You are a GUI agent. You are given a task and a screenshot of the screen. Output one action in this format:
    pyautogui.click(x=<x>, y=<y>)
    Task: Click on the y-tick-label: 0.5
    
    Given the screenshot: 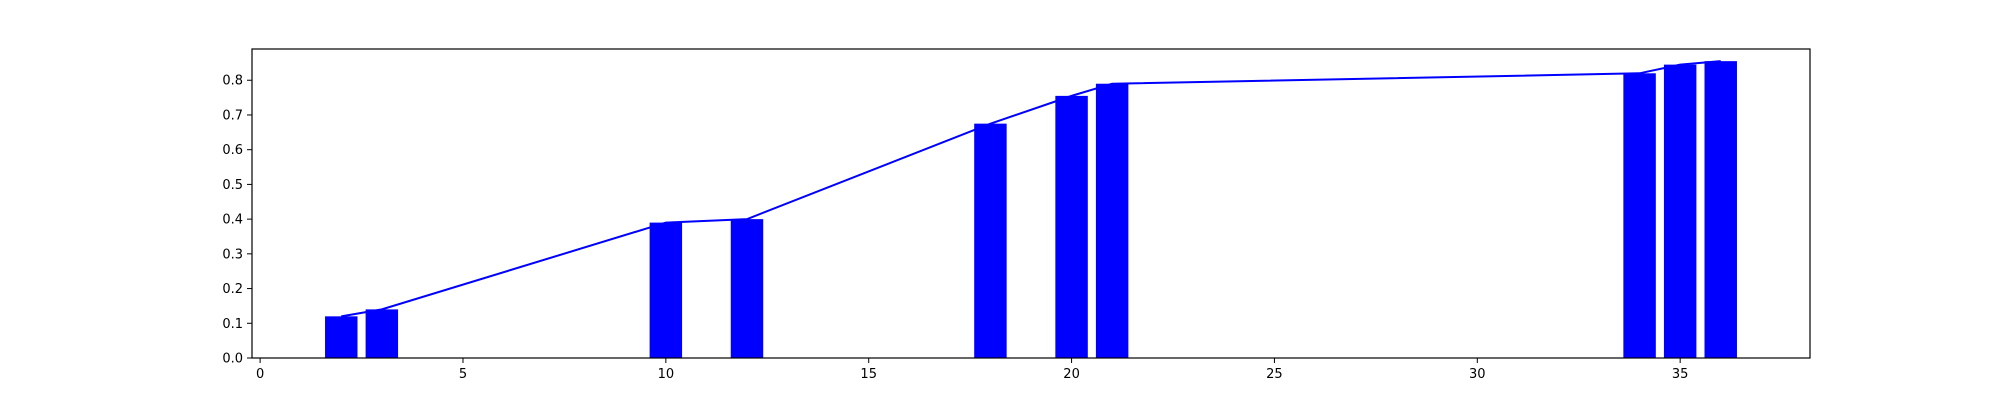 What is the action you would take?
    pyautogui.click(x=232, y=185)
    